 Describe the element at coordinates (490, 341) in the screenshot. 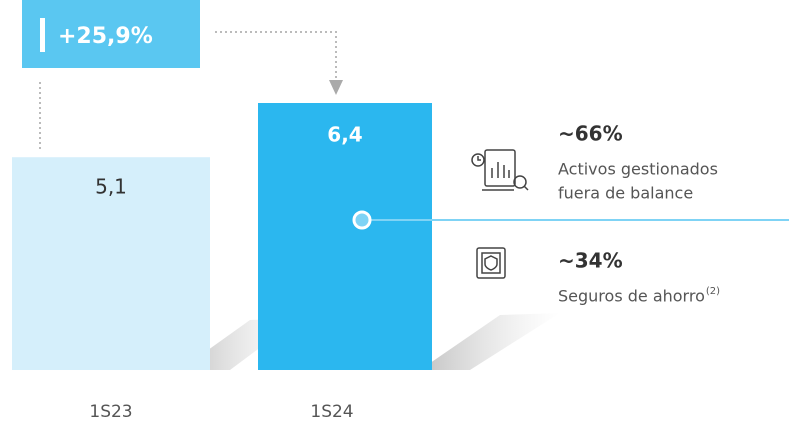

I see `shadow` at that location.